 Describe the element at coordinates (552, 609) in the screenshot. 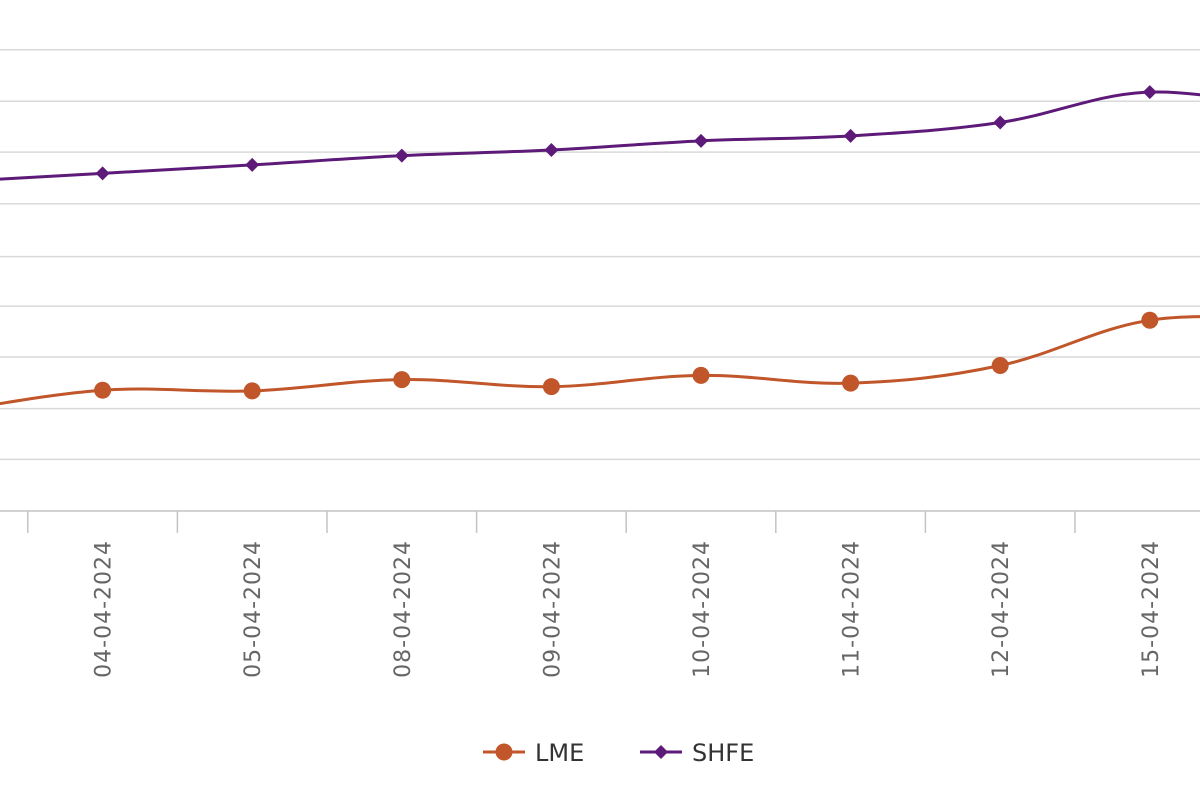

I see `x-tick-label: 09-04-2024` at that location.